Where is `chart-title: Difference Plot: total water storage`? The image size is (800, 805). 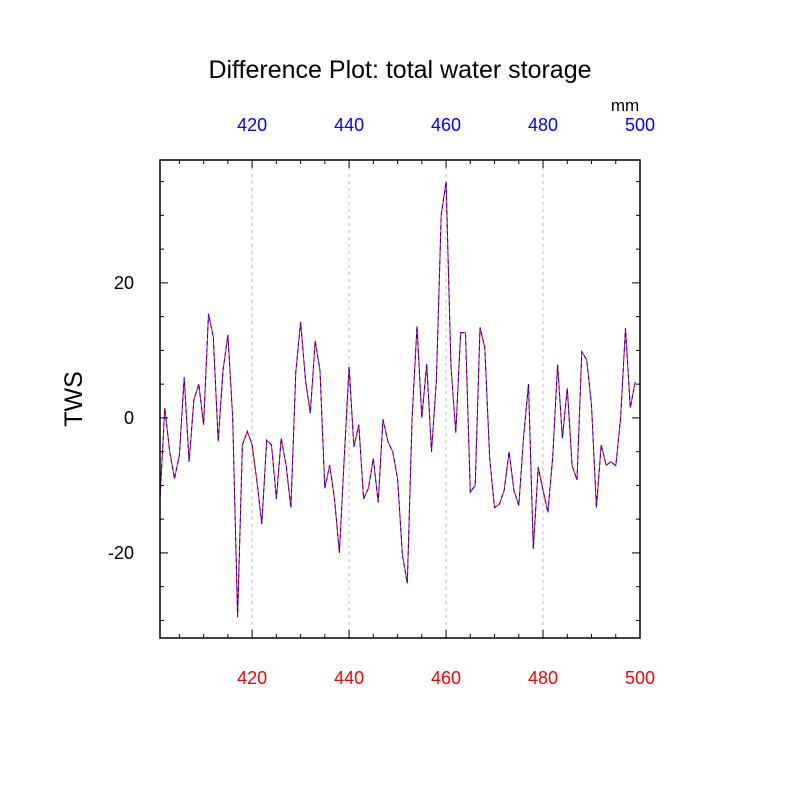 chart-title: Difference Plot: total water storage is located at coordinates (399, 70).